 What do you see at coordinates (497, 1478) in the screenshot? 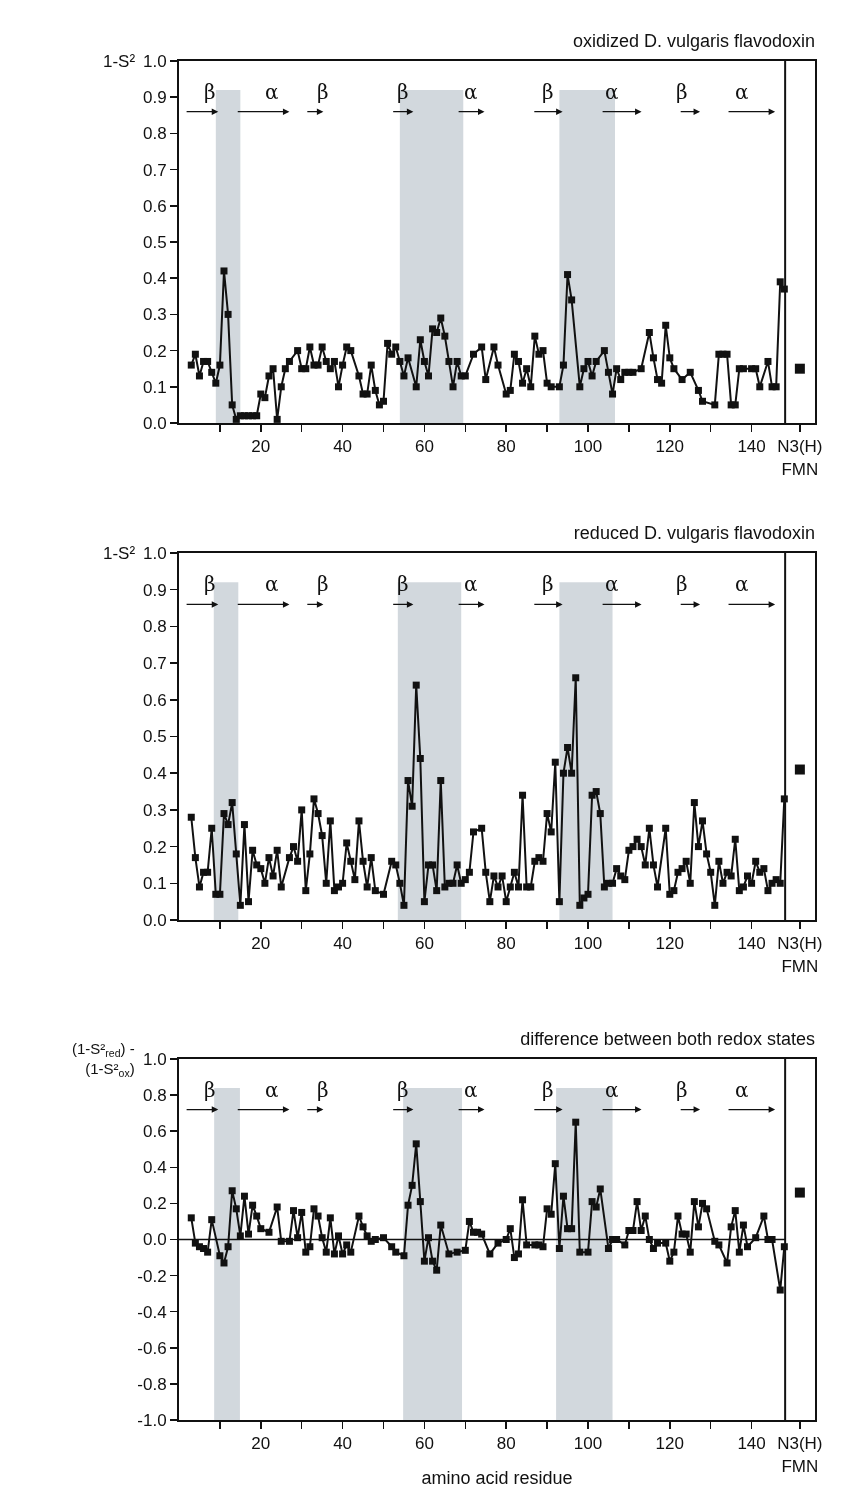
I see `x-axis-title: amino acid residue` at bounding box center [497, 1478].